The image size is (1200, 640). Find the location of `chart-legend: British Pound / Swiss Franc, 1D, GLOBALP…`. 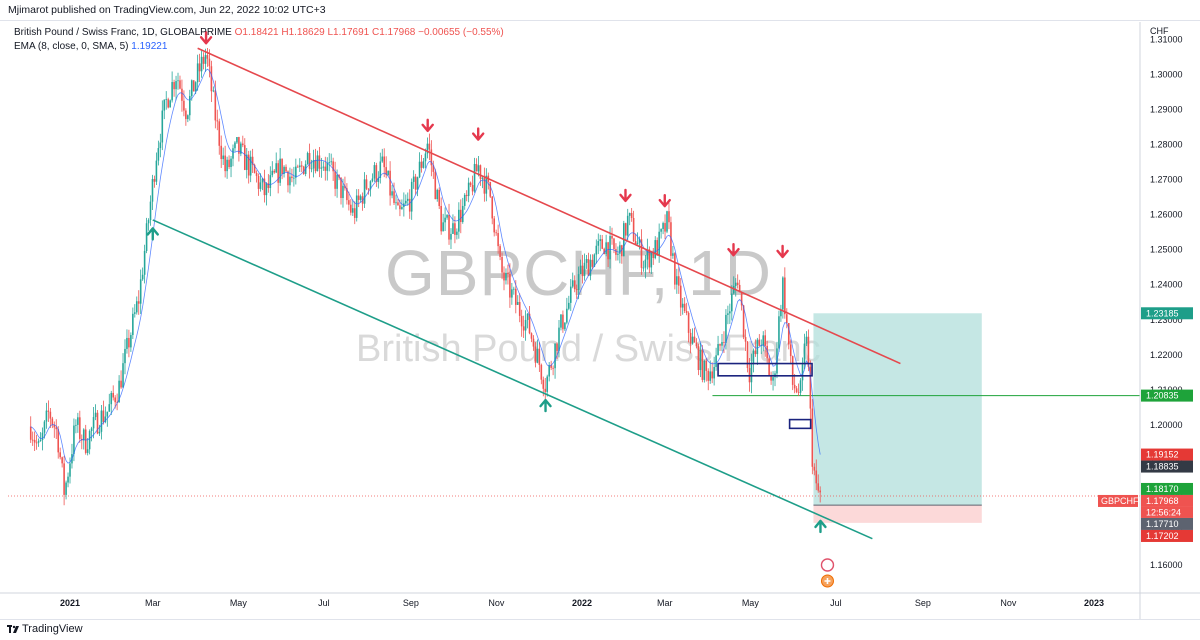

chart-legend: British Pound / Swiss Franc, 1D, GLOBALP… is located at coordinates (259, 40).